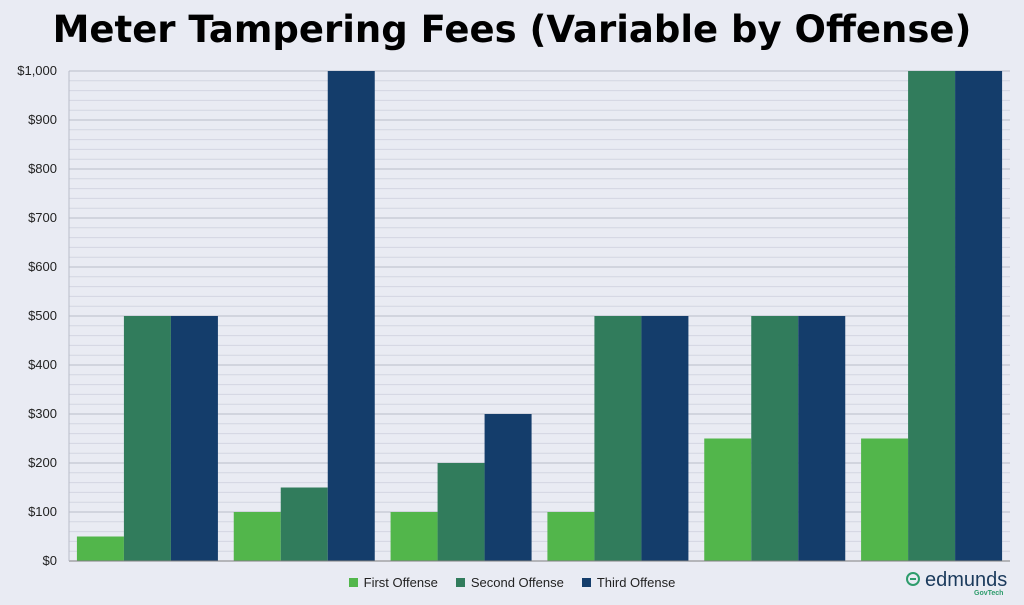 The width and height of the screenshot is (1024, 605). What do you see at coordinates (42, 364) in the screenshot?
I see `y-tick-label: $400` at bounding box center [42, 364].